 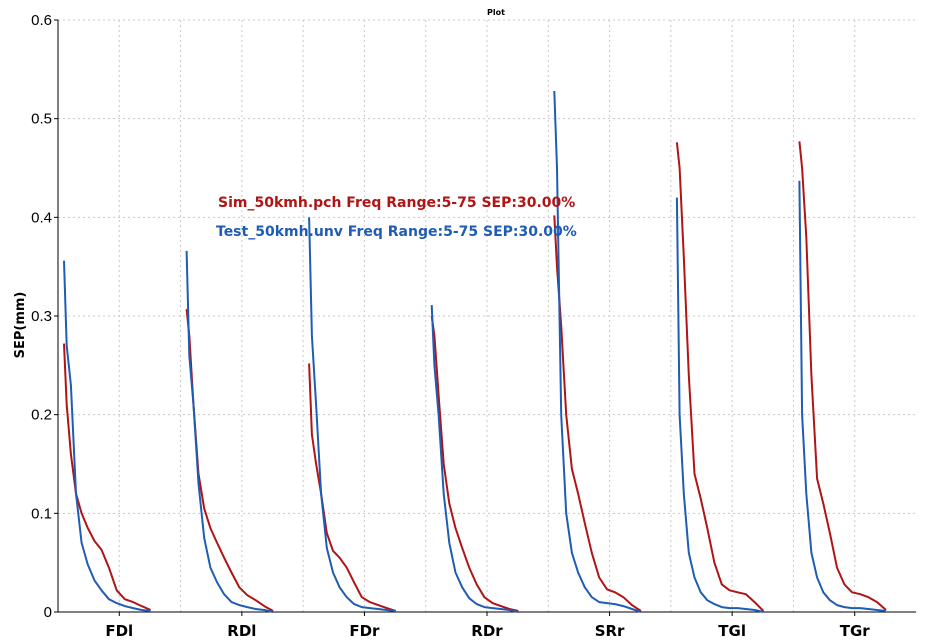 I want to click on legend-item-sim: Sim_50kmh.pch Freq Range:5-75 SEP:30.00%, so click(x=396, y=203).